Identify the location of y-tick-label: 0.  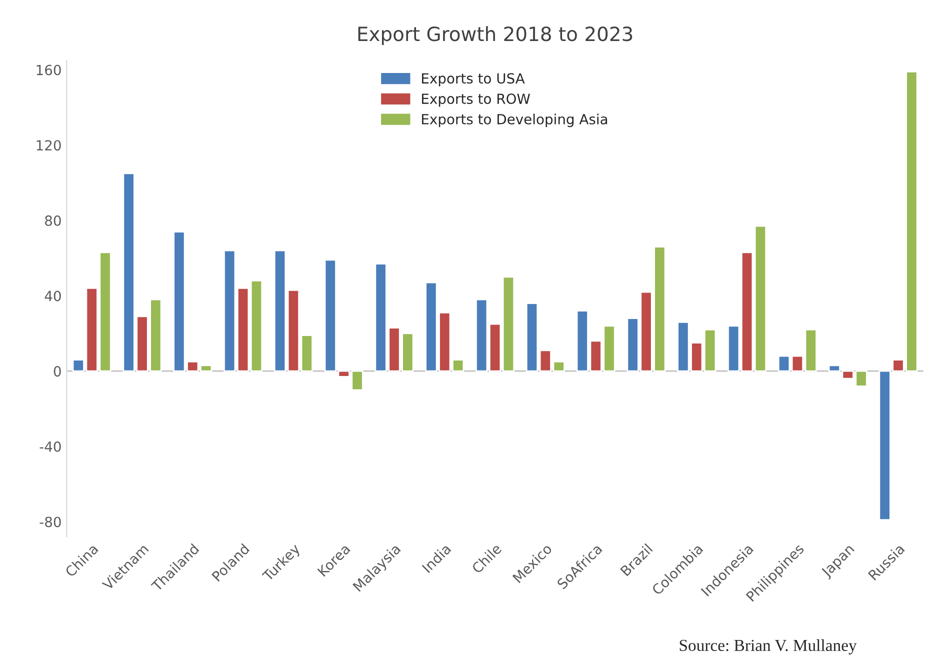
(57, 371).